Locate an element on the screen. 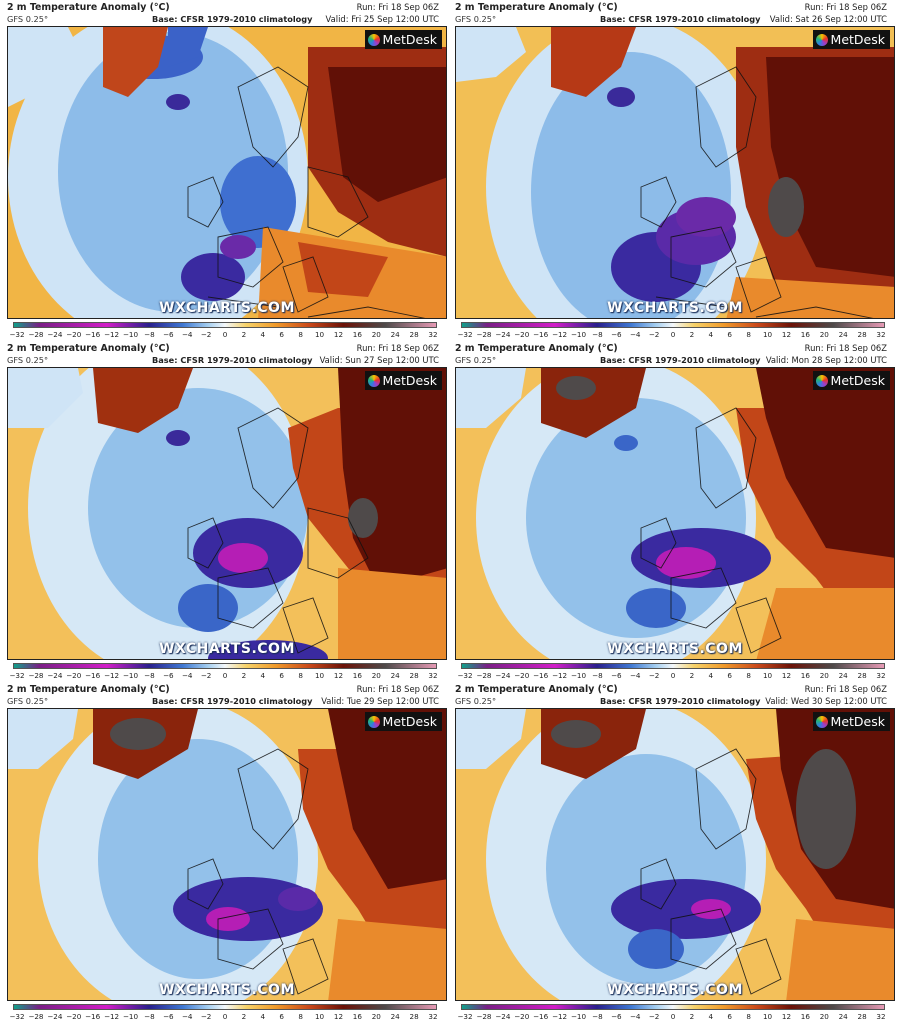 Image resolution: width=901 pixels, height=1024 pixels. colorbar-tick-label: 24 is located at coordinates (395, 334).